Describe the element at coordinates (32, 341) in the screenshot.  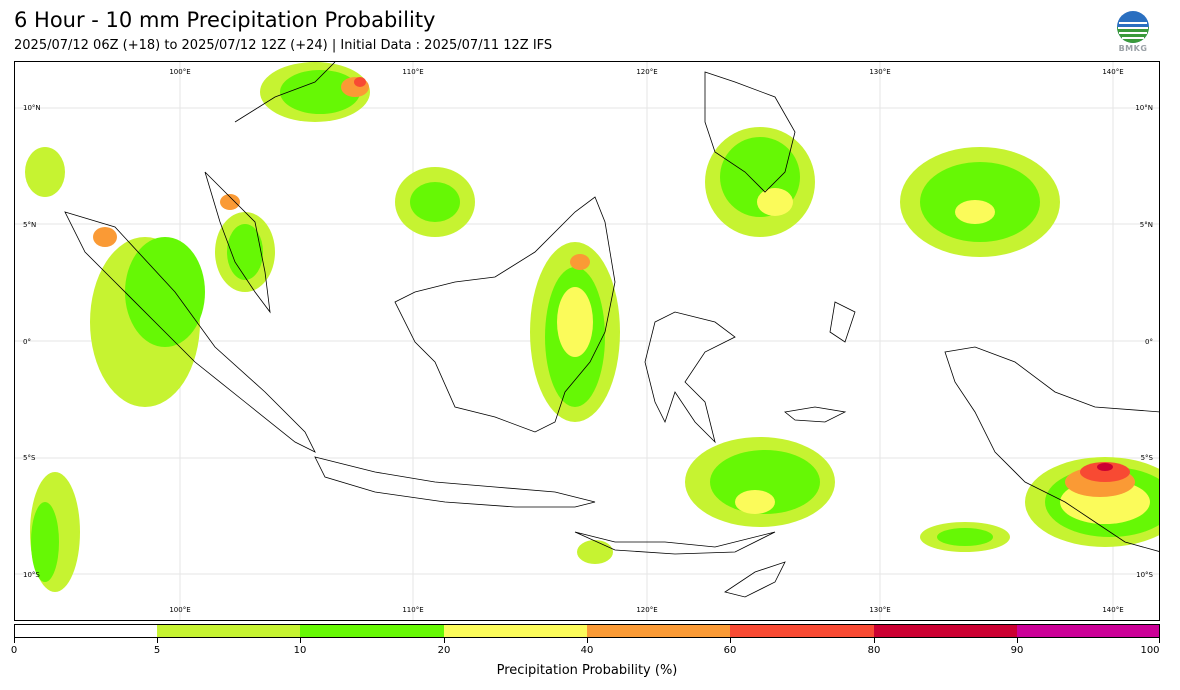
I see `lat-labels-left: 10°N 5°N 0° 5°S 10°S` at that location.